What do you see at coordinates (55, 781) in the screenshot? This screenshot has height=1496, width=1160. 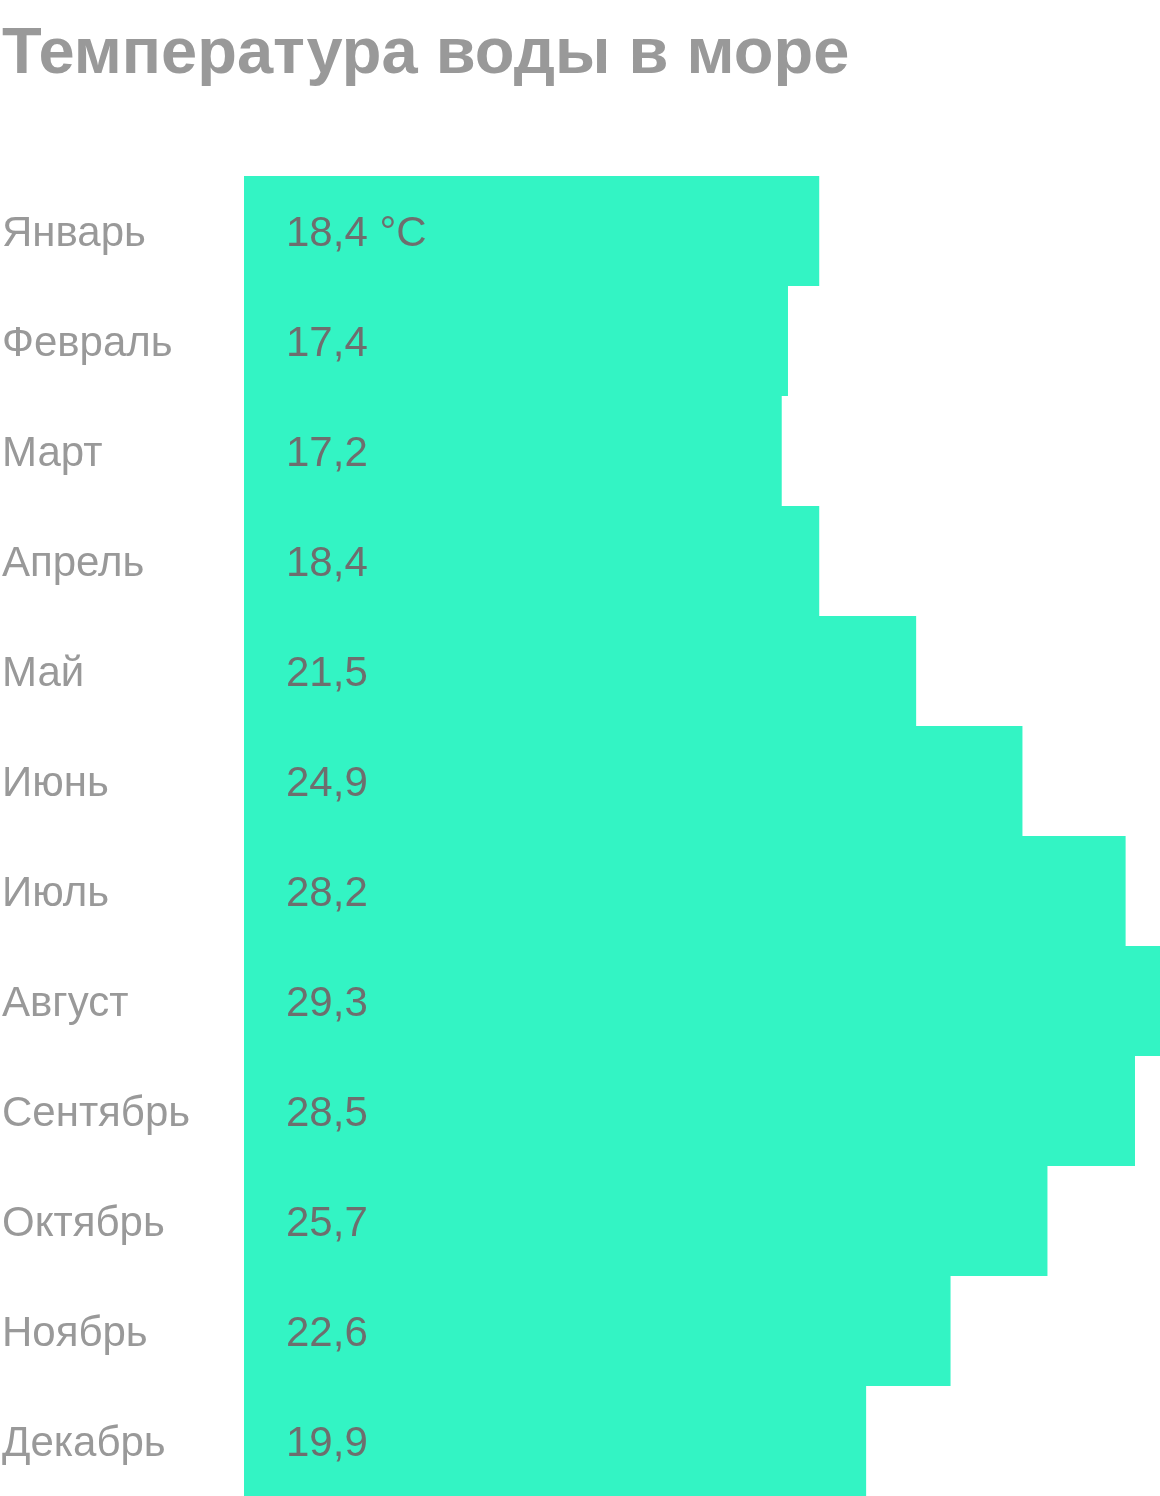 I see `y-tick-label: Июнь` at bounding box center [55, 781].